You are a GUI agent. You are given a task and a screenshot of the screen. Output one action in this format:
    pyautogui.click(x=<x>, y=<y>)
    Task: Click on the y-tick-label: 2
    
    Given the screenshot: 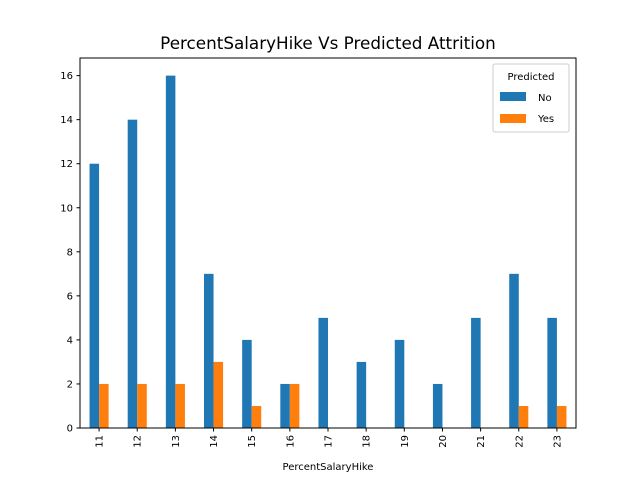 What is the action you would take?
    pyautogui.click(x=70, y=384)
    